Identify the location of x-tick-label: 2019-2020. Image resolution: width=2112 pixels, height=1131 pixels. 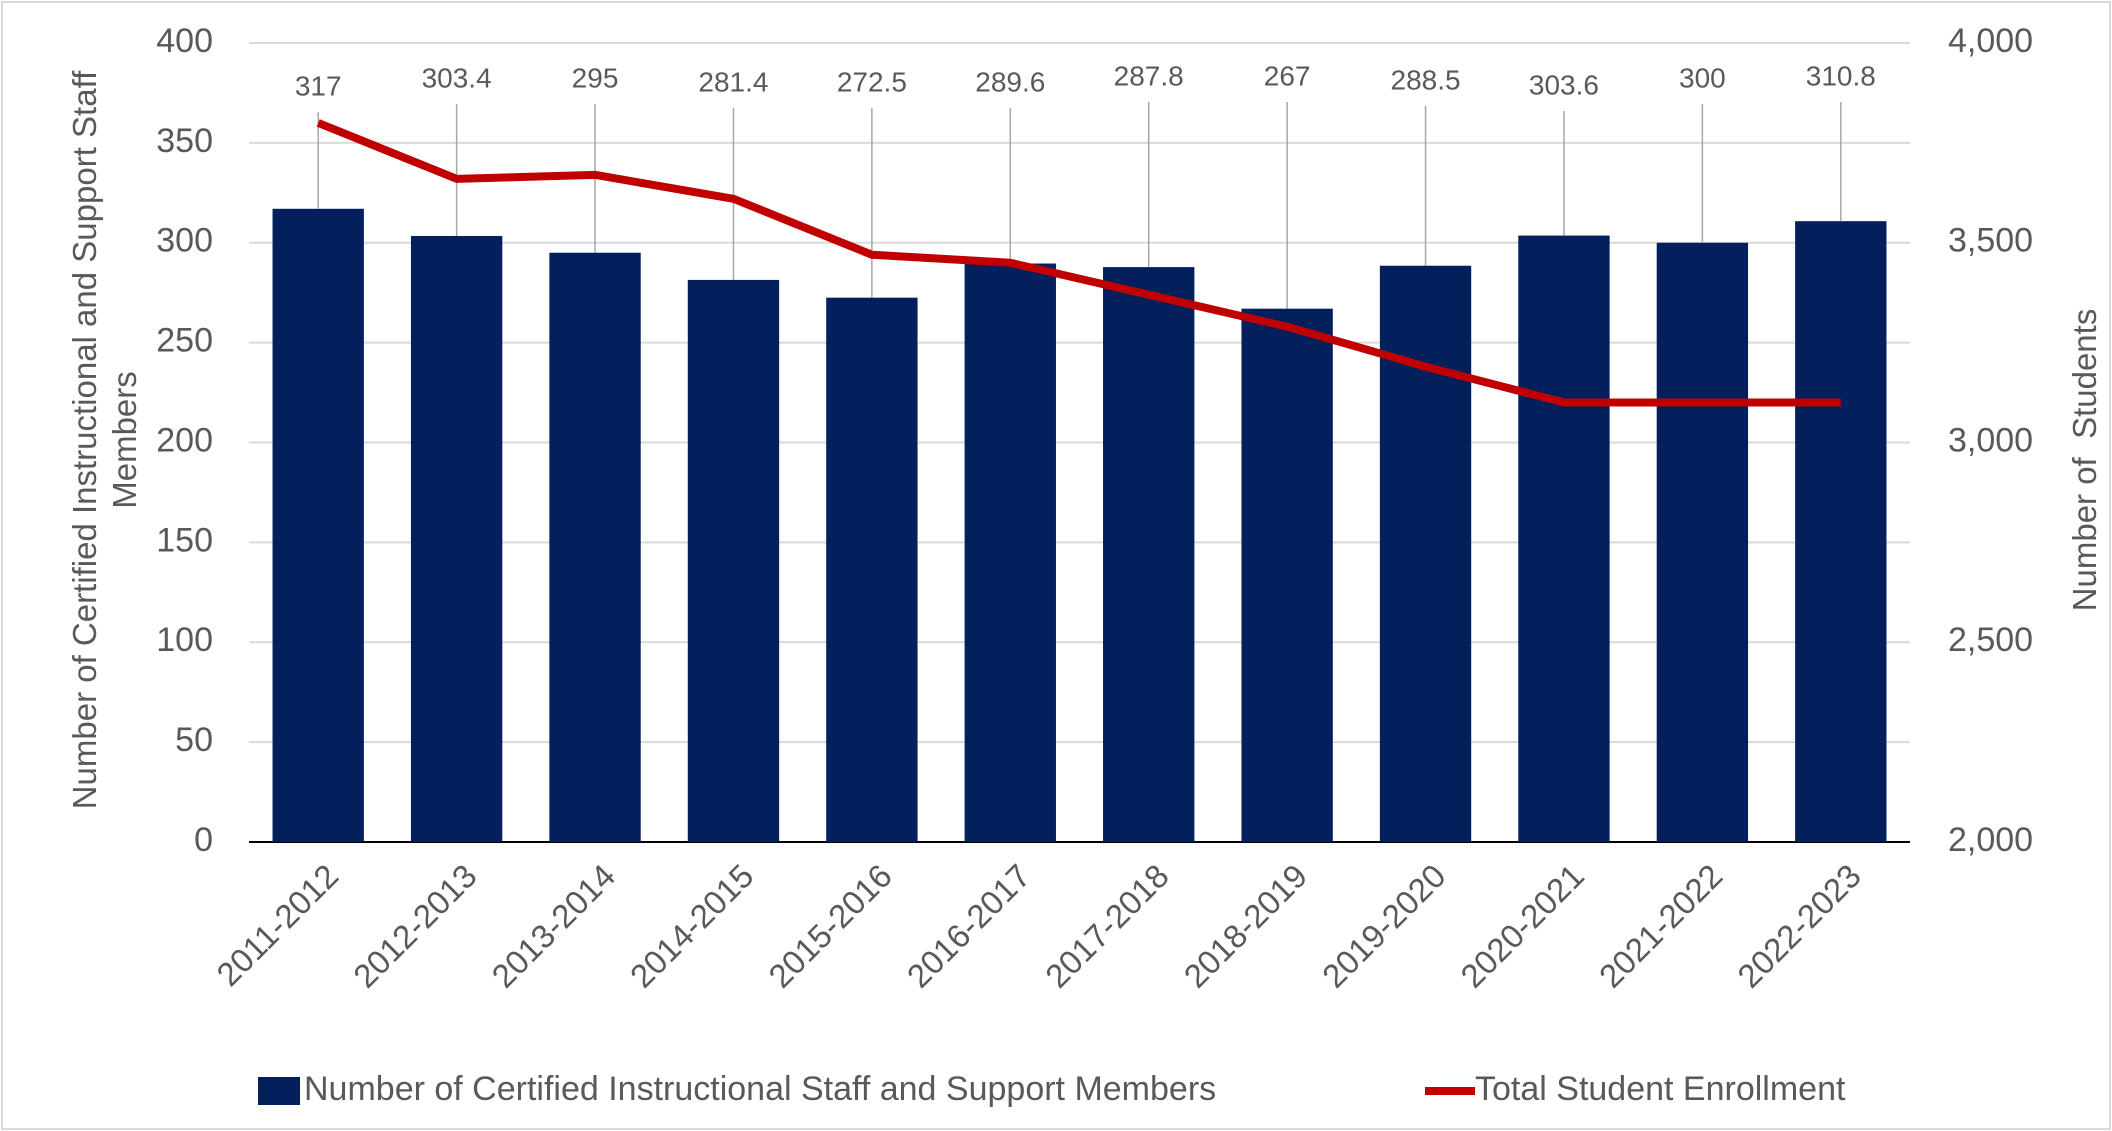
(1384, 926).